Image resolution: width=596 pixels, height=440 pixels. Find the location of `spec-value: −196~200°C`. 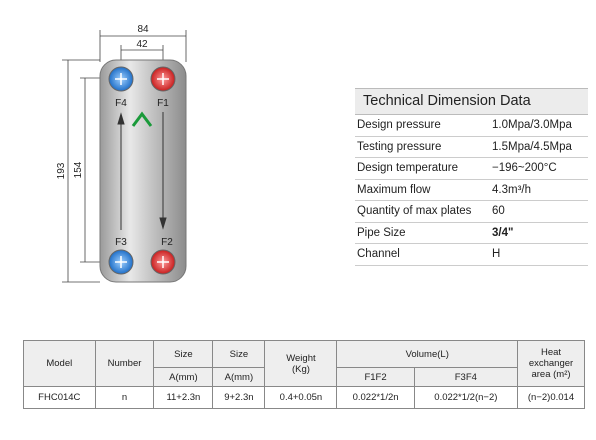

spec-value: −196~200°C is located at coordinates (524, 168).